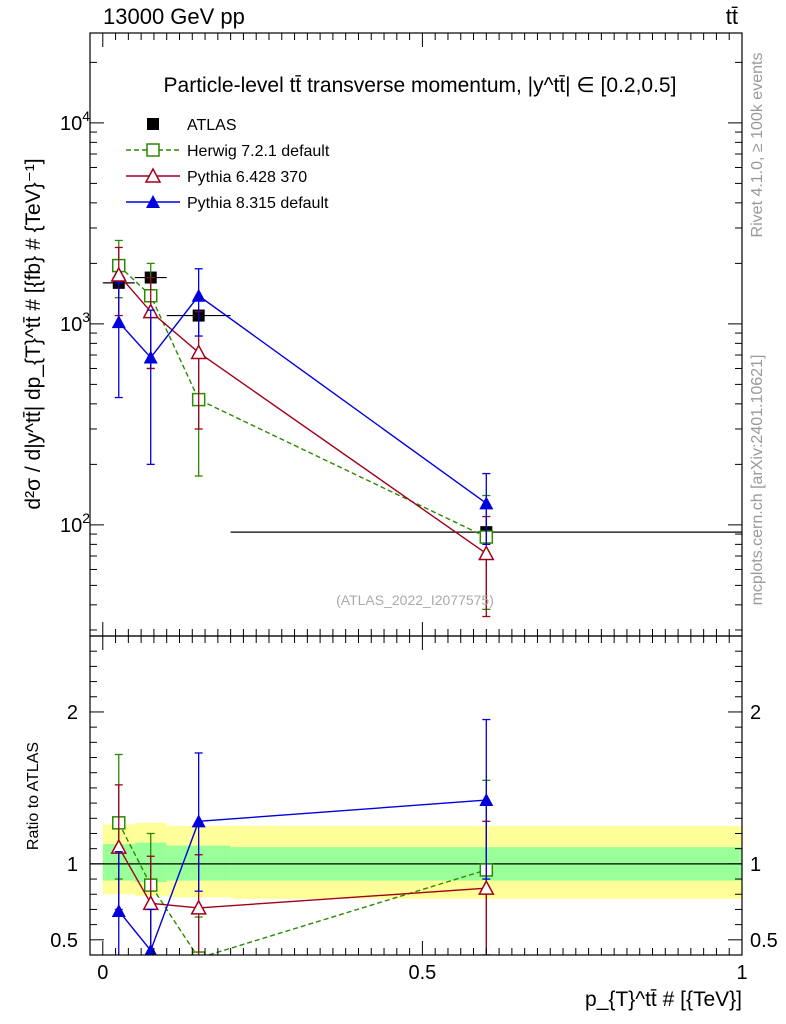 Image resolution: width=786 pixels, height=1024 pixels. I want to click on legend-entry-herwig: Herwig 7.2.1 default, so click(228, 151).